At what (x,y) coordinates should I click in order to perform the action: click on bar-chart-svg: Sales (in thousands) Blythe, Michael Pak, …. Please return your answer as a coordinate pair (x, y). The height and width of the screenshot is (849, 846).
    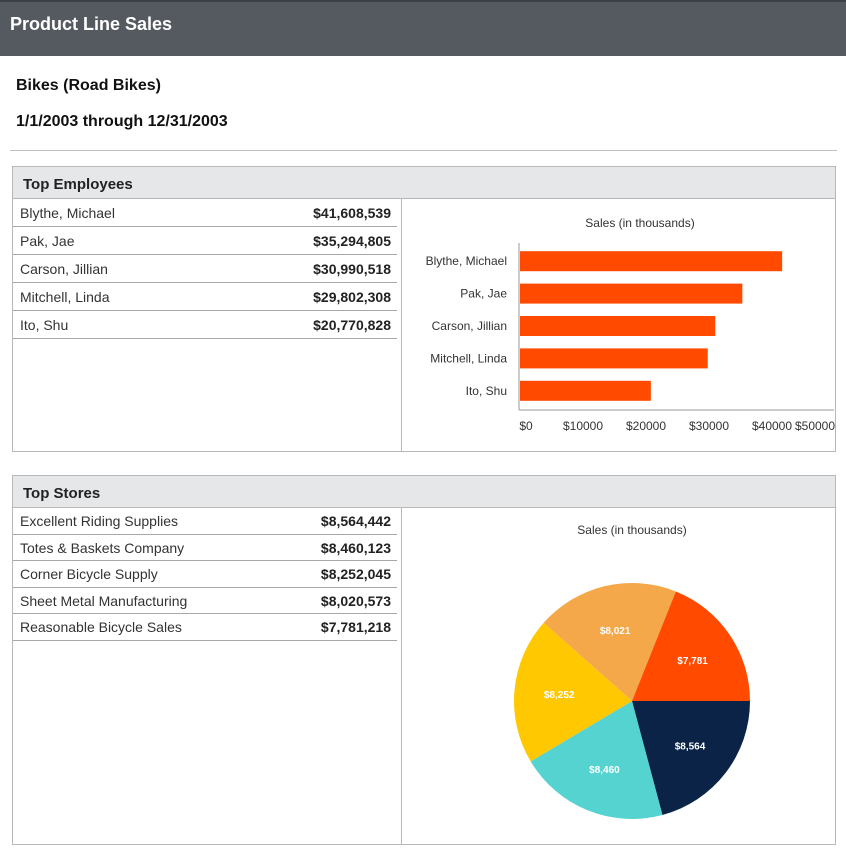
    Looking at the image, I should click on (630, 324).